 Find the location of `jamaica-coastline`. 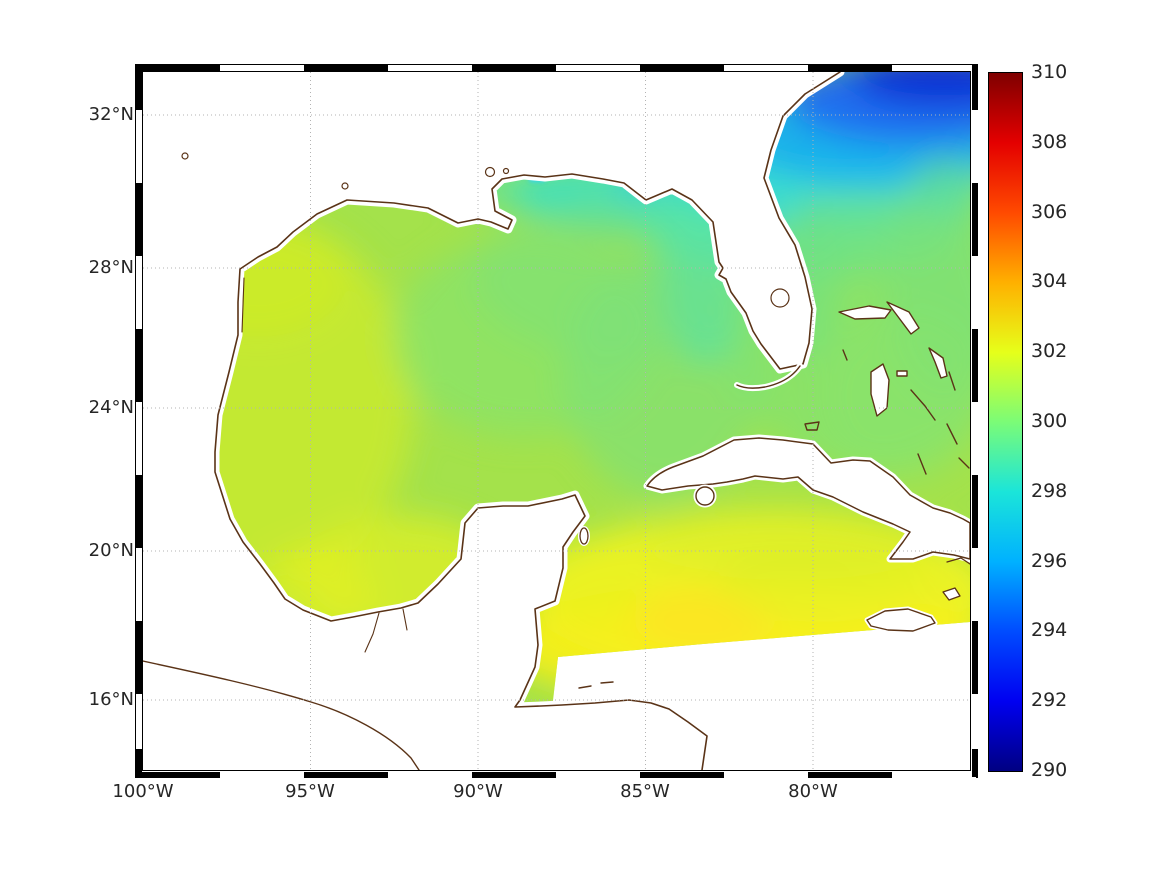

jamaica-coastline is located at coordinates (901, 620).